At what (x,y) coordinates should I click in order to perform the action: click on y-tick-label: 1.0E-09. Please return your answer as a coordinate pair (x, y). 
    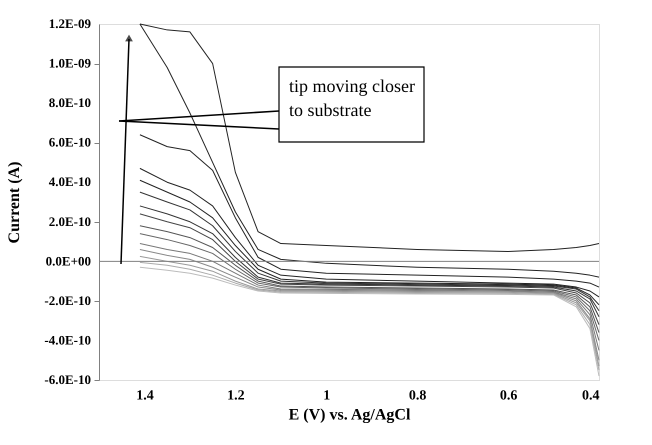
    Looking at the image, I should click on (70, 63).